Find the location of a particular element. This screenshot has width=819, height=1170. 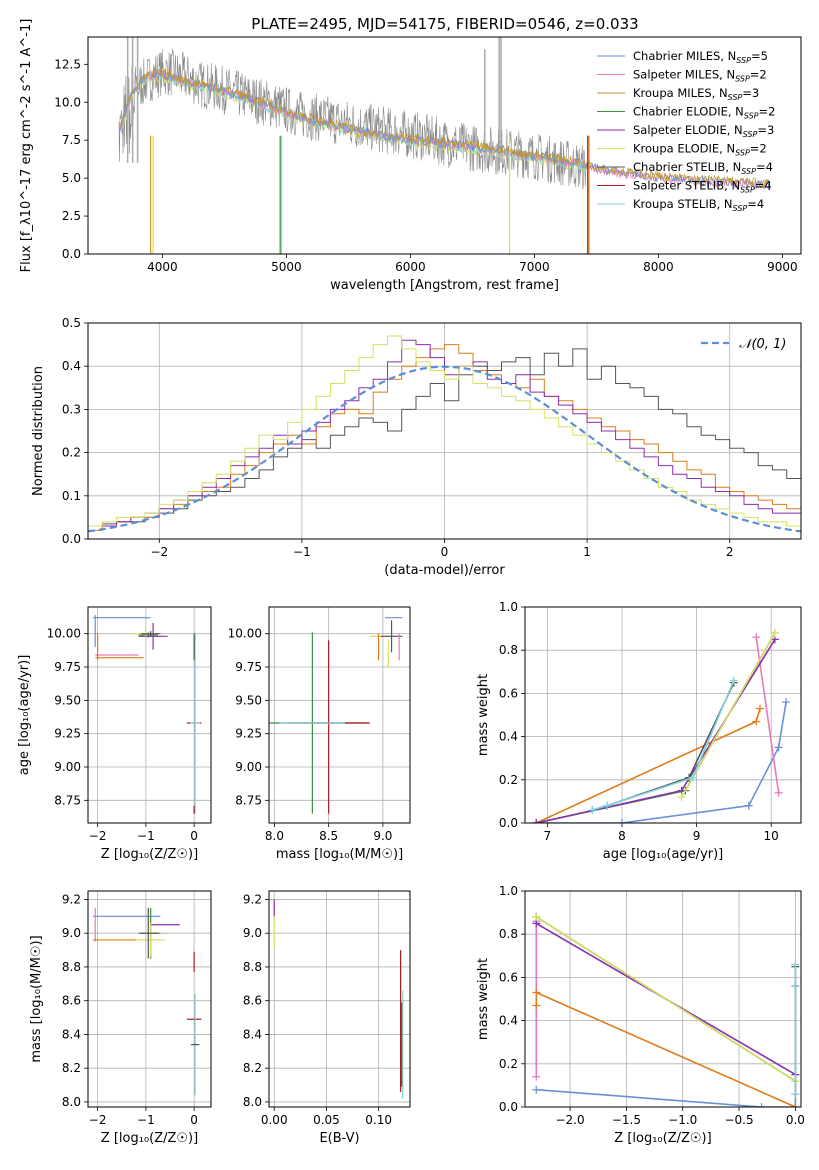

x-tick-label: 2 is located at coordinates (730, 552).